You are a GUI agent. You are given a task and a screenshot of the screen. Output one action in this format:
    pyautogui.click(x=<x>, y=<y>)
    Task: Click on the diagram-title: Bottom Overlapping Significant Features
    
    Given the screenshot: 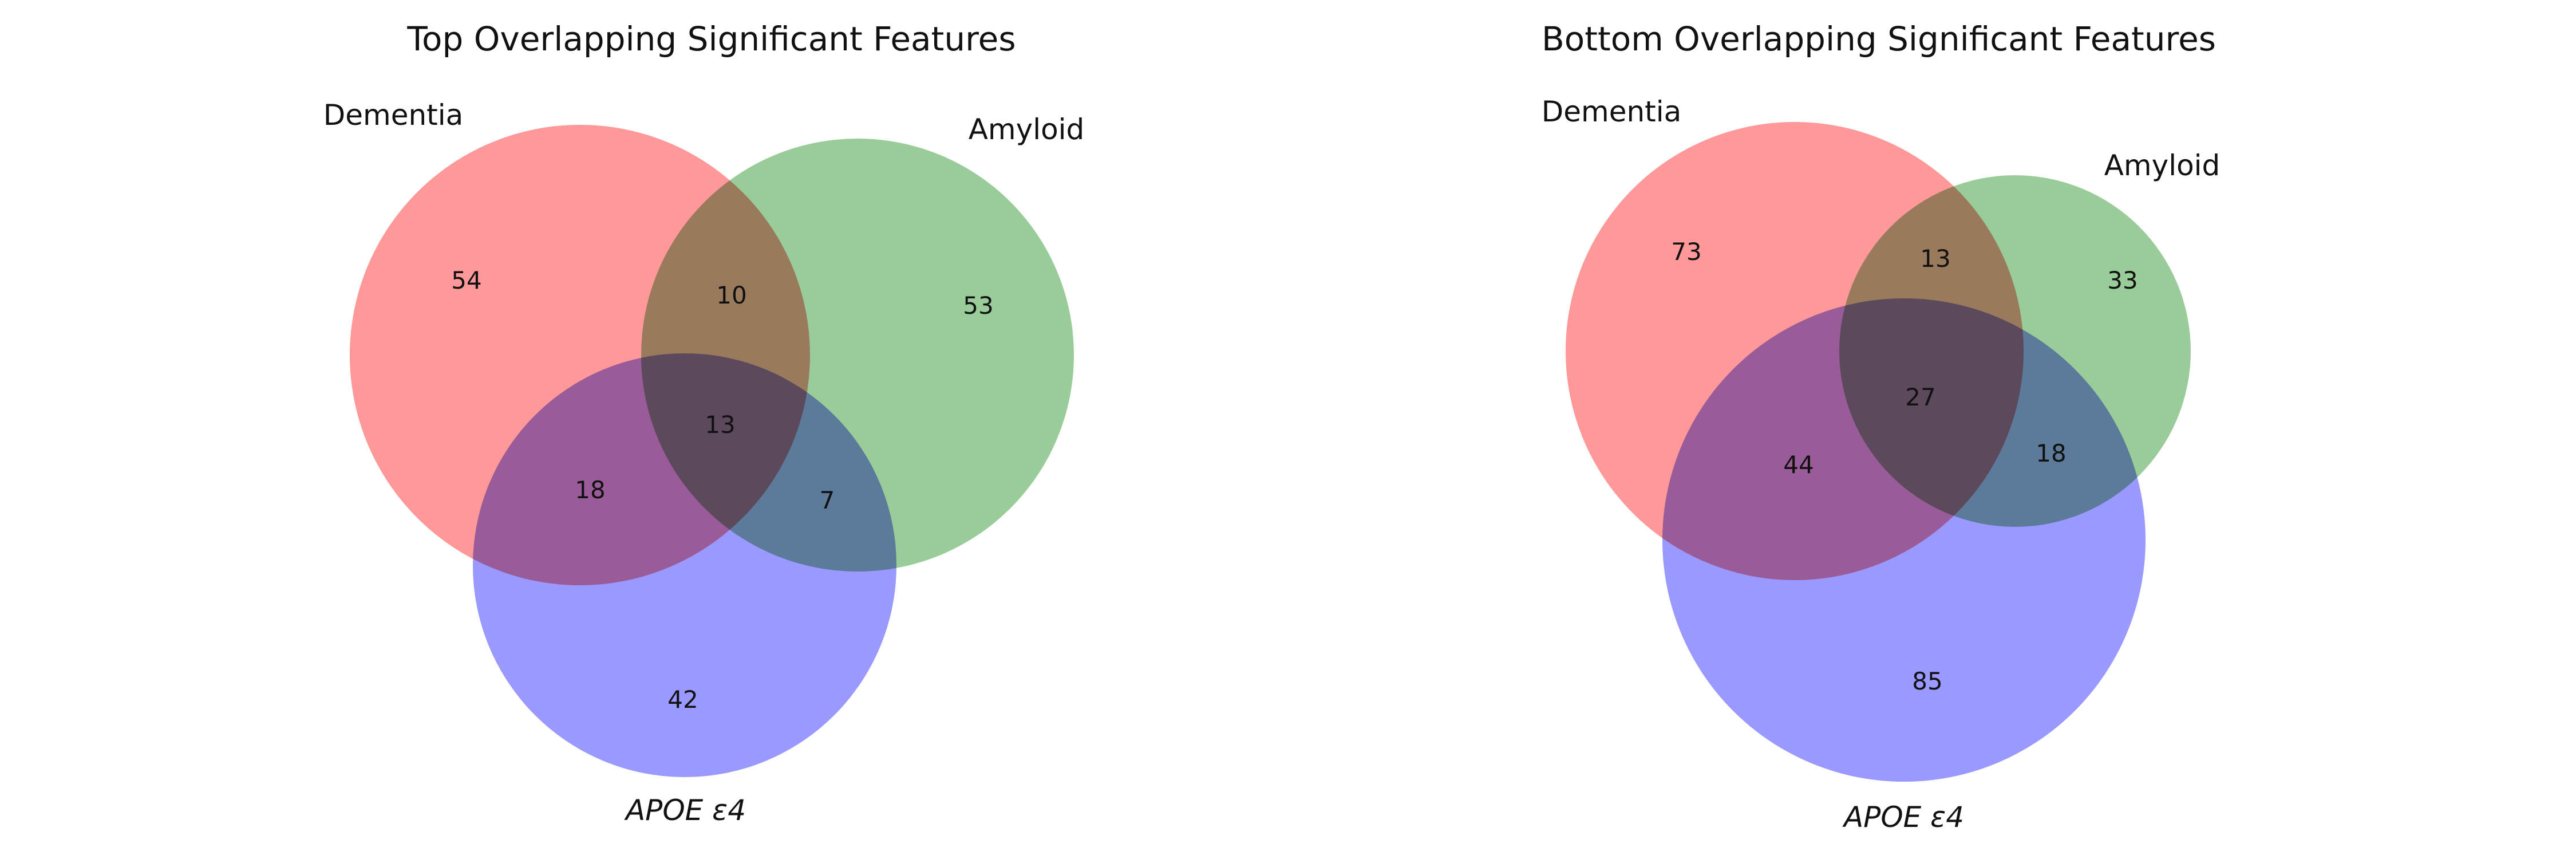 What is the action you would take?
    pyautogui.click(x=1879, y=38)
    